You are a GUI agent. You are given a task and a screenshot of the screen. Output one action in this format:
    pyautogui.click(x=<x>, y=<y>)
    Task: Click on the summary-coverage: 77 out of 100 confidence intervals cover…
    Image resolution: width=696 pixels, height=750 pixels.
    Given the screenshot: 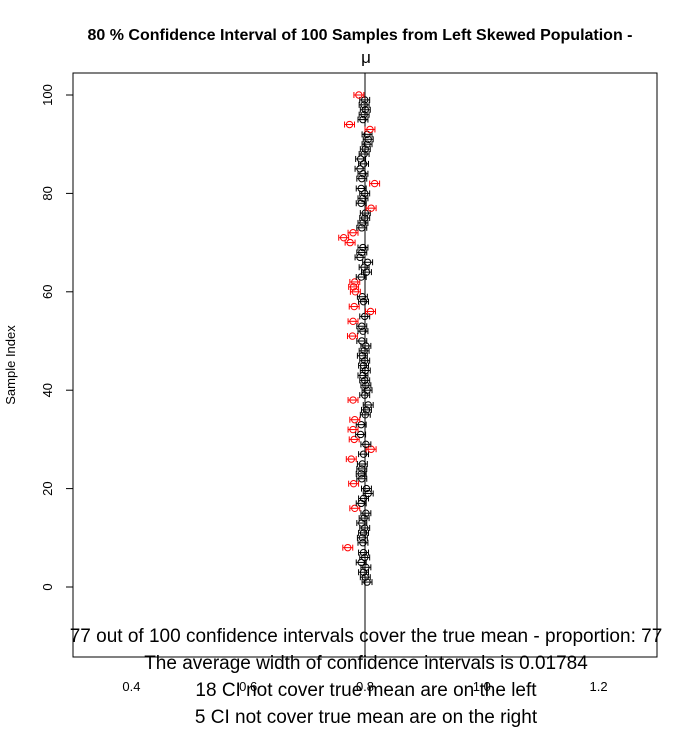 What is the action you would take?
    pyautogui.click(x=366, y=636)
    